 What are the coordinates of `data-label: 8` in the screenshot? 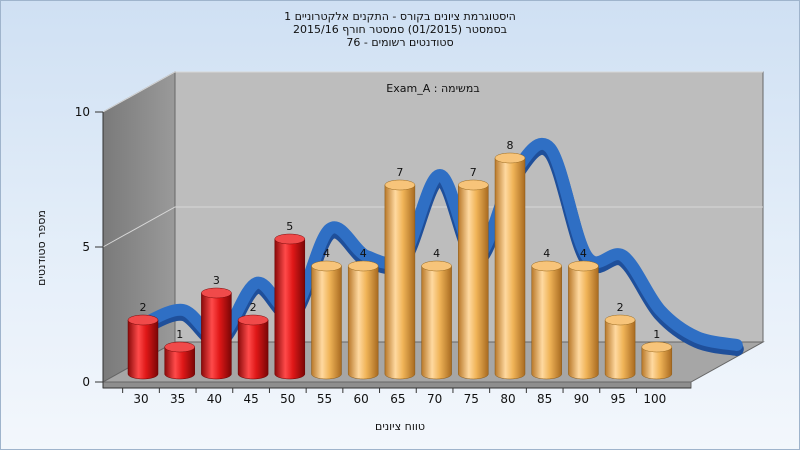 It's located at (510, 145).